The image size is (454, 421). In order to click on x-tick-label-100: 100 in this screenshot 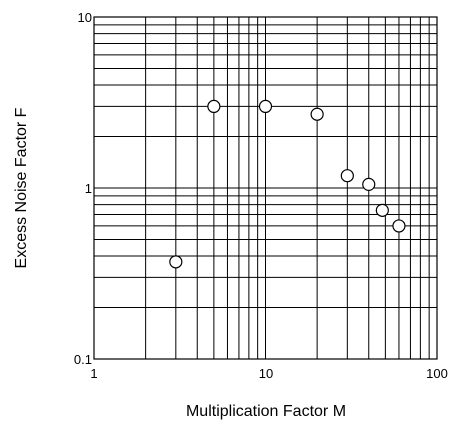, I will do `click(437, 373)`.